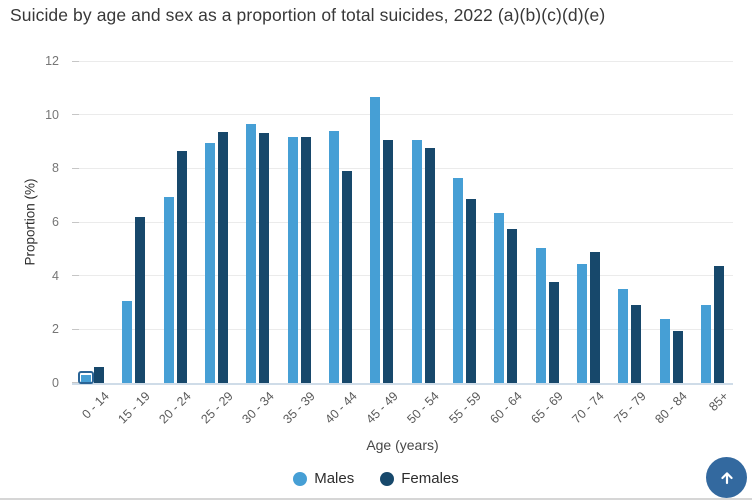  I want to click on x-tick-label: 35 - 39, so click(299, 408).